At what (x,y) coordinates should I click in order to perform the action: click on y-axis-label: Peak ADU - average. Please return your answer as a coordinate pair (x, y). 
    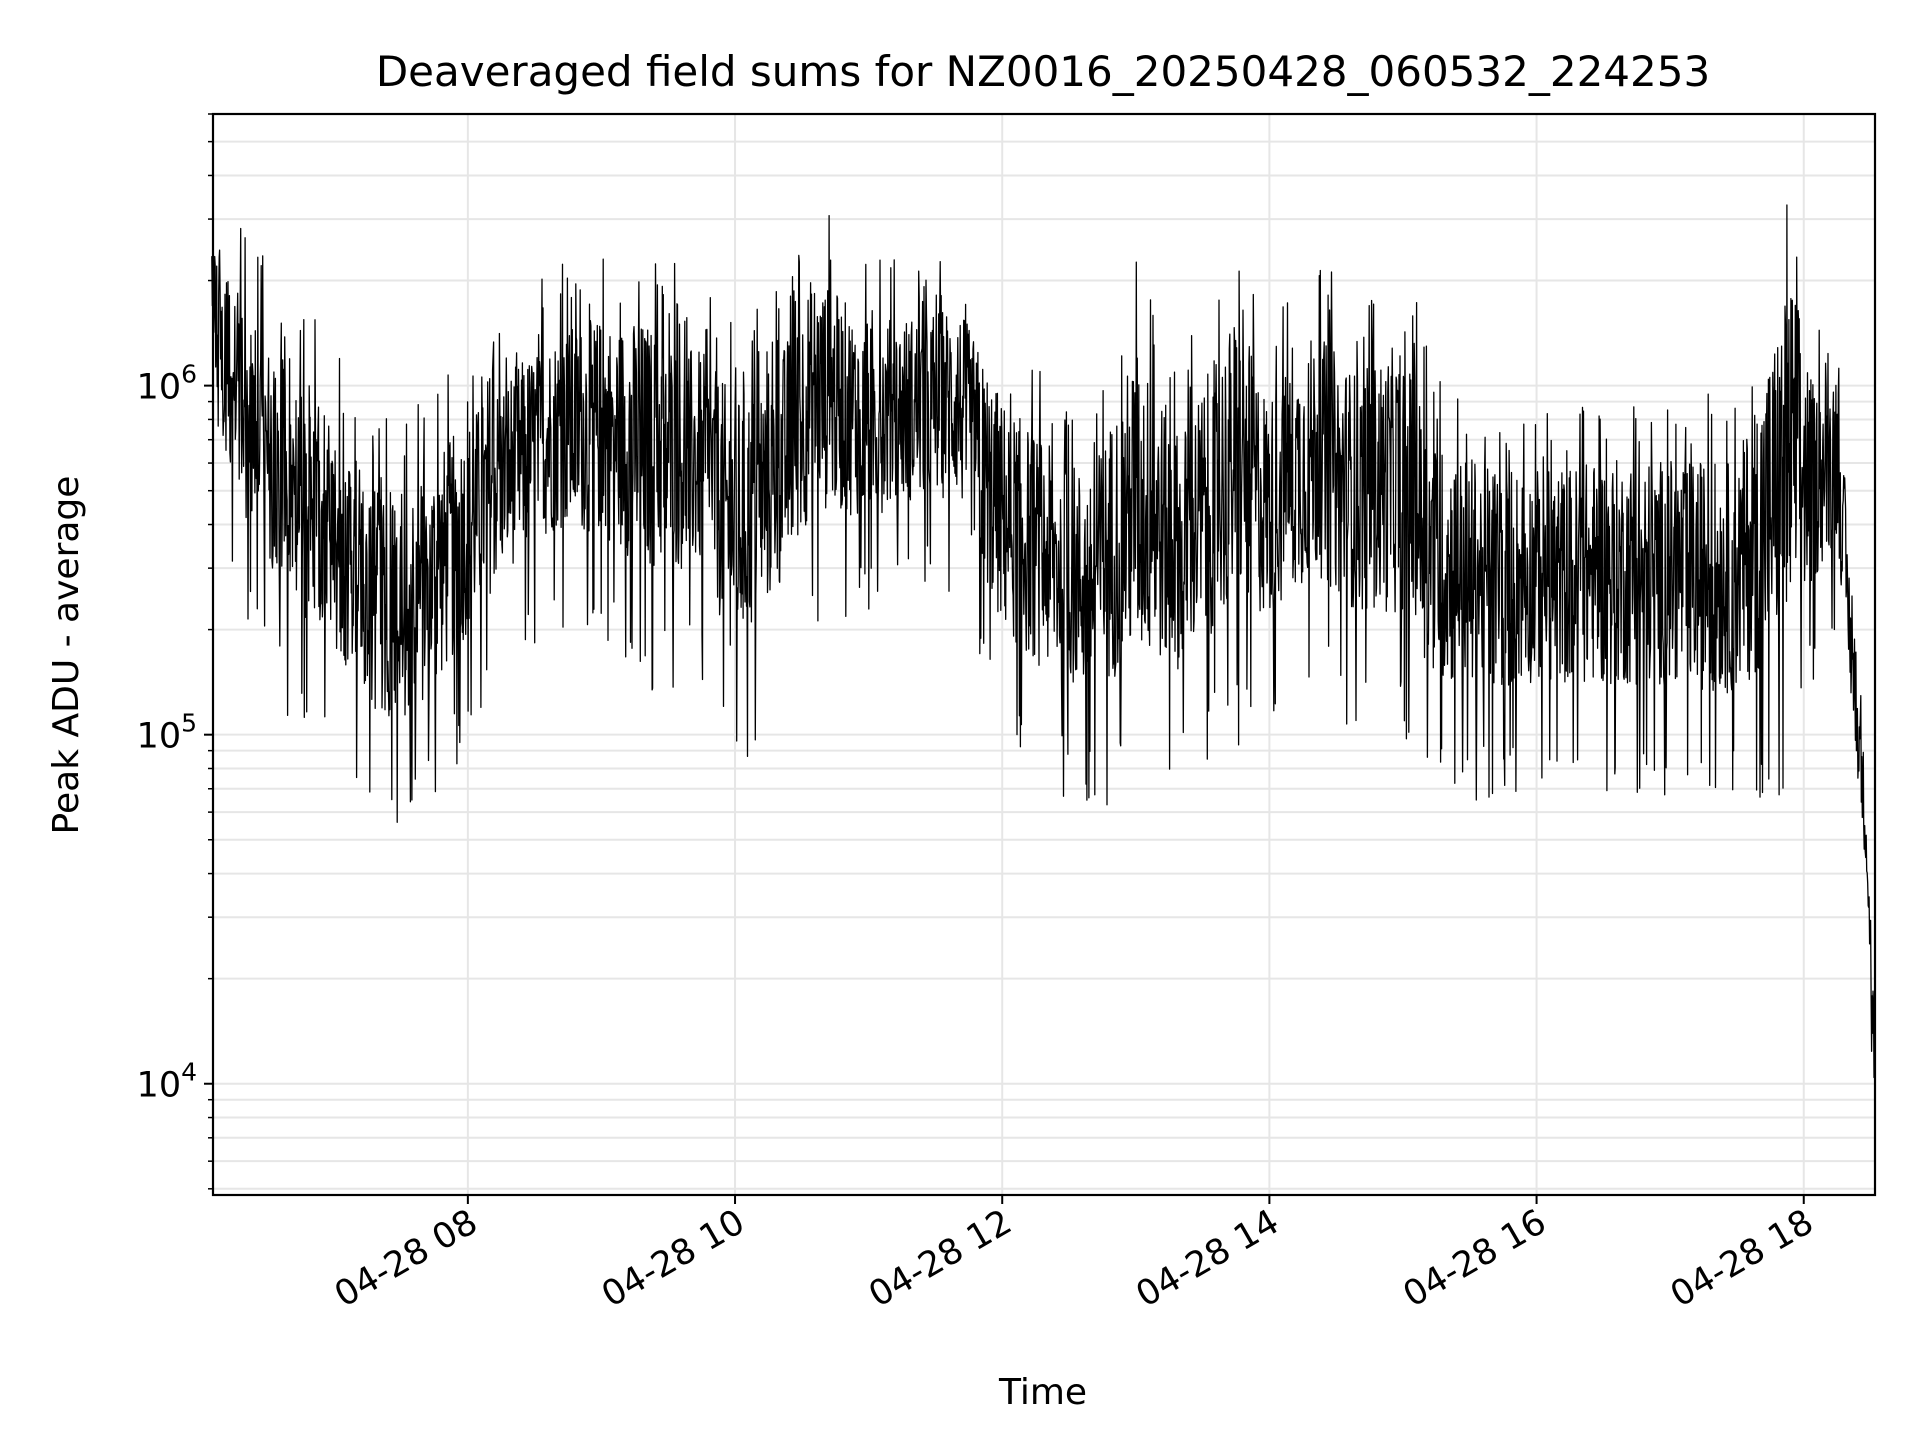
    Looking at the image, I should click on (66, 655).